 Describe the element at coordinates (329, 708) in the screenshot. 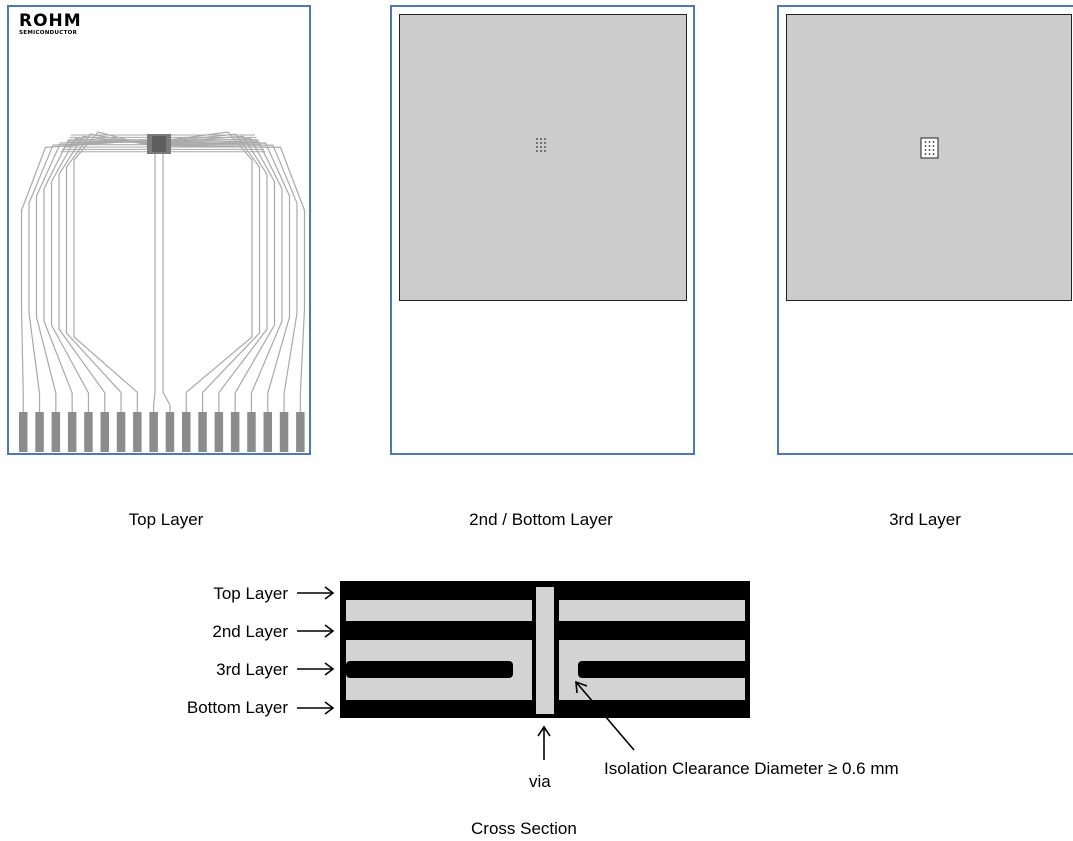

I see `arrowhead-bottom-layer` at that location.